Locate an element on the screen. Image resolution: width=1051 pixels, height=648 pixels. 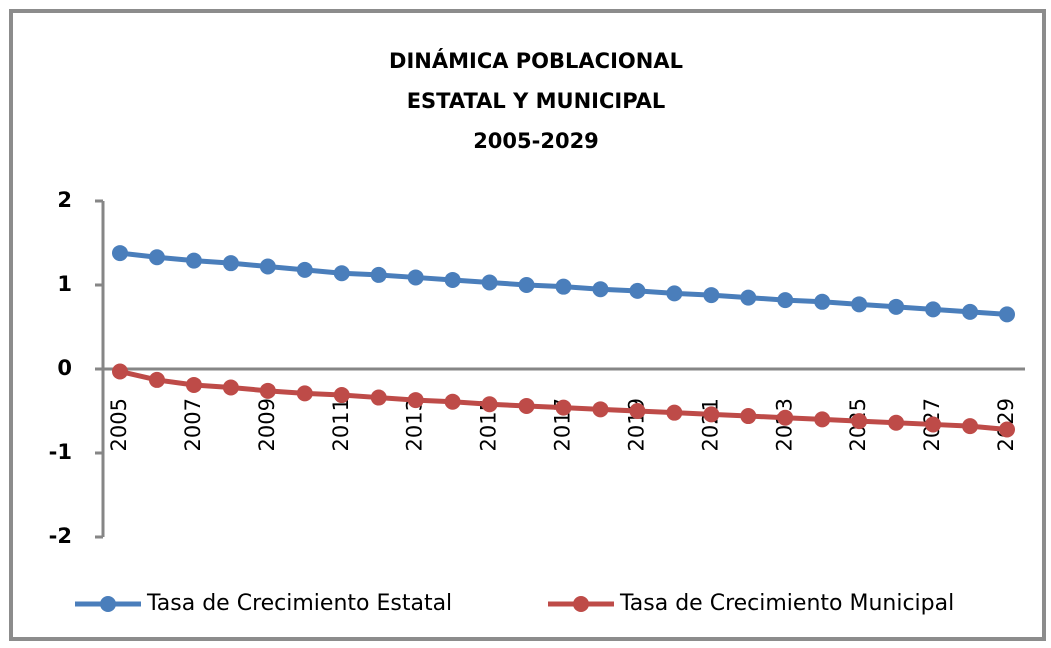
y-tick-label: -1 is located at coordinates (60, 452).